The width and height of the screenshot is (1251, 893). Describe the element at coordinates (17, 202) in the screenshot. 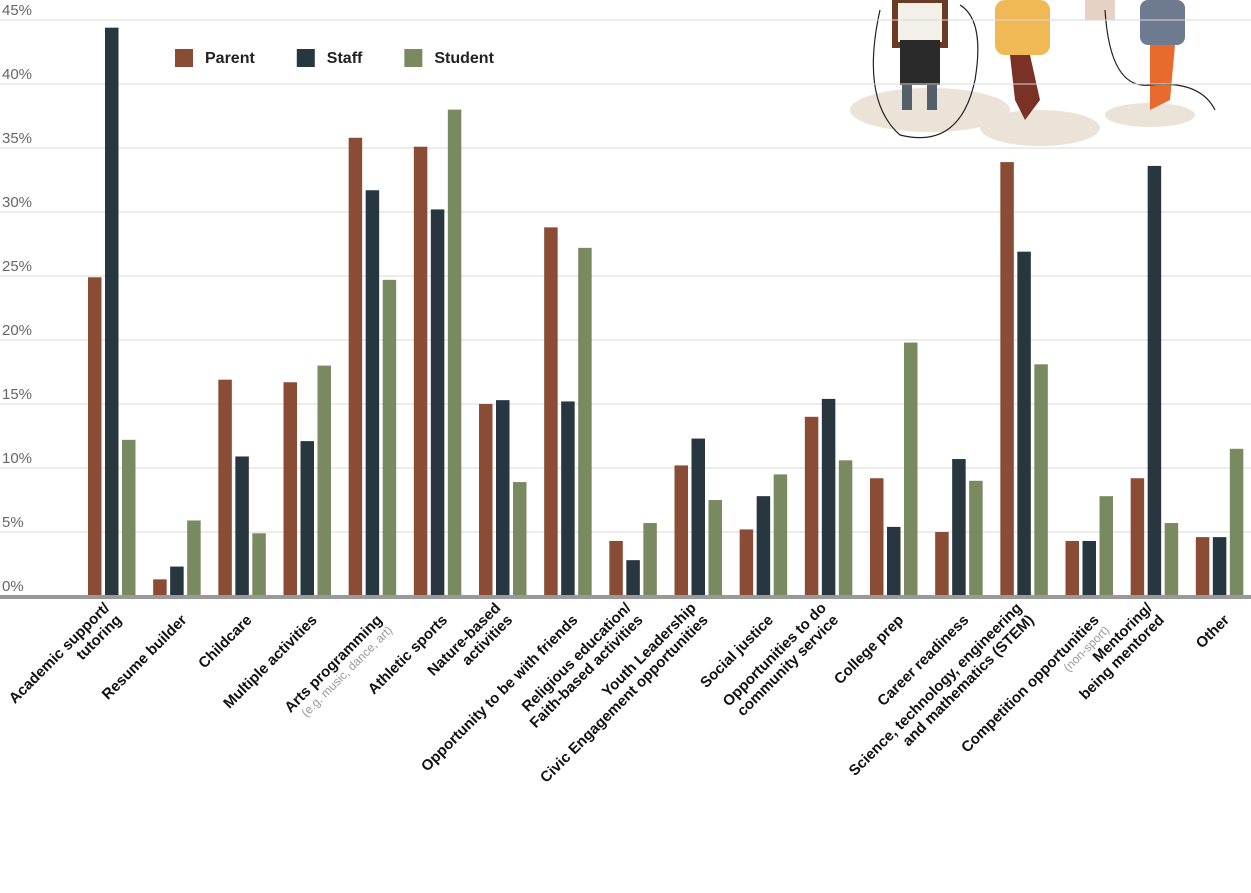

I see `y-tick-label: 30%` at that location.